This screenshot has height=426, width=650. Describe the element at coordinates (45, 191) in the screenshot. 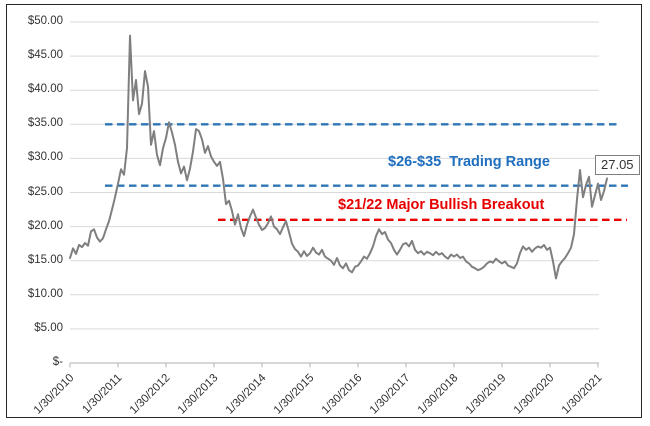

I see `y-axis-label: $25.00` at that location.